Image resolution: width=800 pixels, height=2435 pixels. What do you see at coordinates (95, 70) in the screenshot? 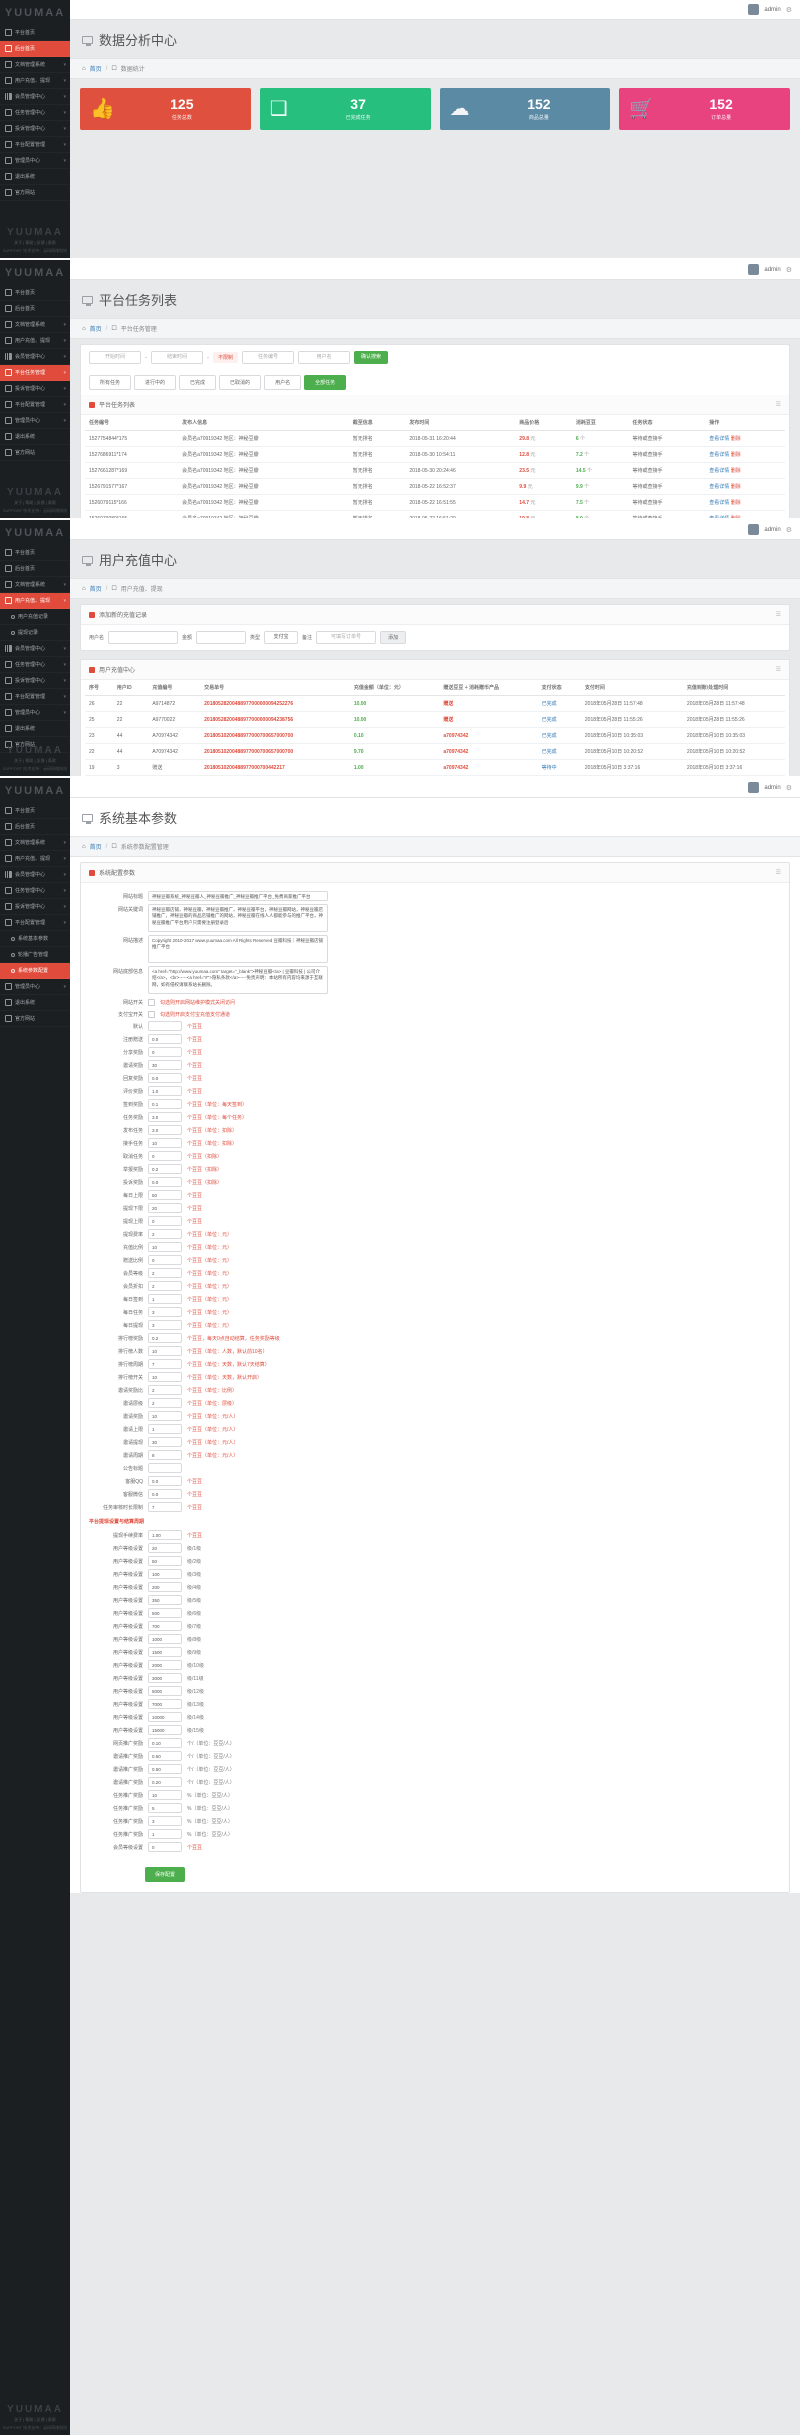
I see `breadcrumb-home: 首页` at bounding box center [95, 70].